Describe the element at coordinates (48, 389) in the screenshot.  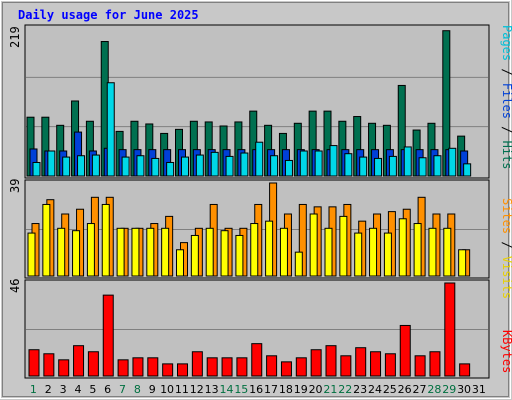
I see `x-tick-label: 2` at that location.